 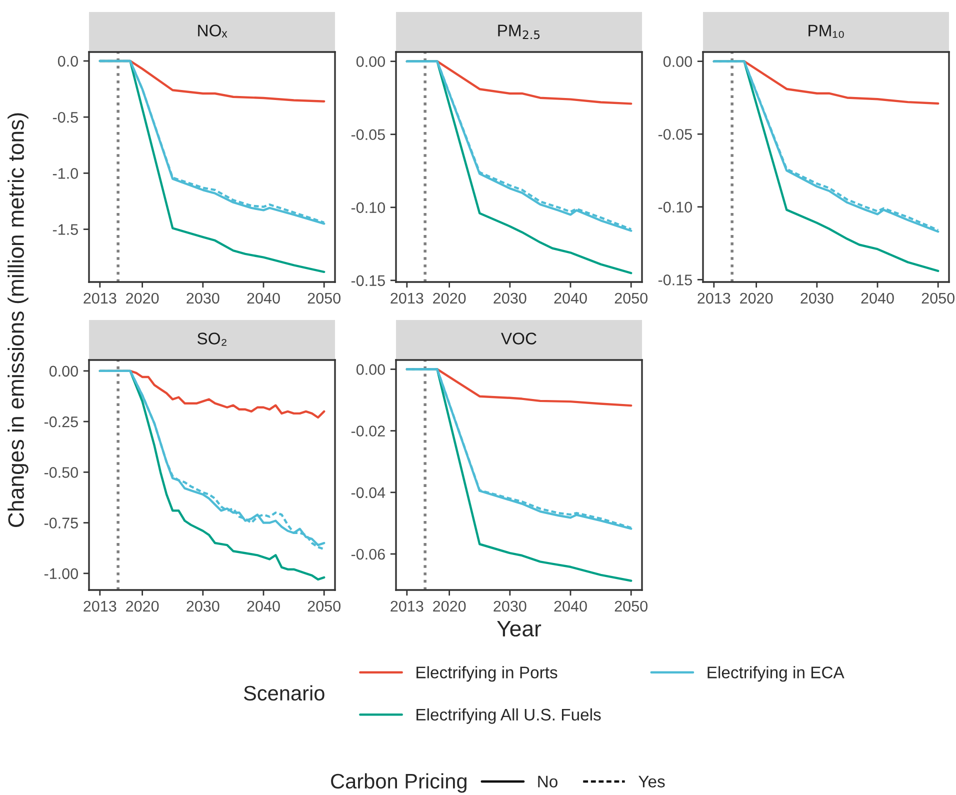 What do you see at coordinates (61, 472) in the screenshot?
I see `y-tick-label: -0.50` at bounding box center [61, 472].